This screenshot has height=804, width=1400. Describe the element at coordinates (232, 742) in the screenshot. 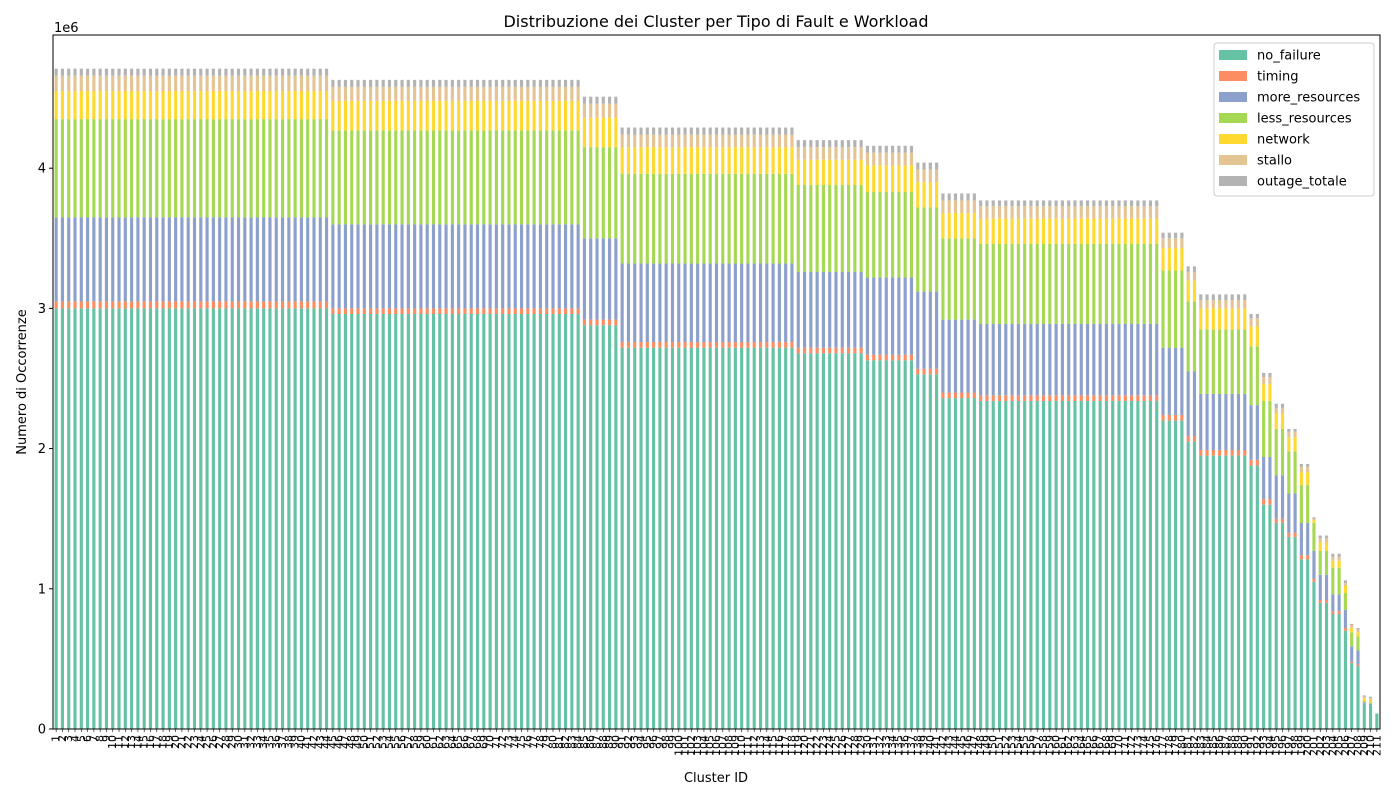

I see `x-tick-label: 29` at that location.